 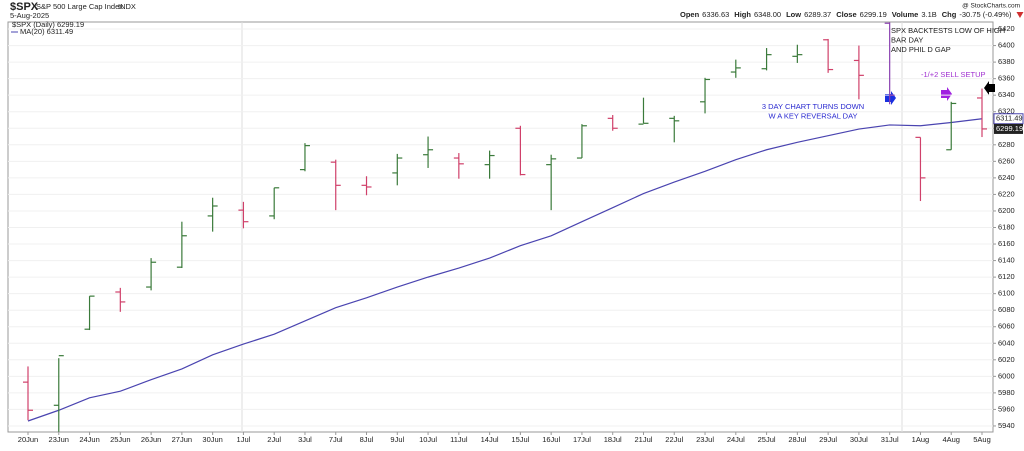 I want to click on y-tick-label: 6200, so click(x=1006, y=210).